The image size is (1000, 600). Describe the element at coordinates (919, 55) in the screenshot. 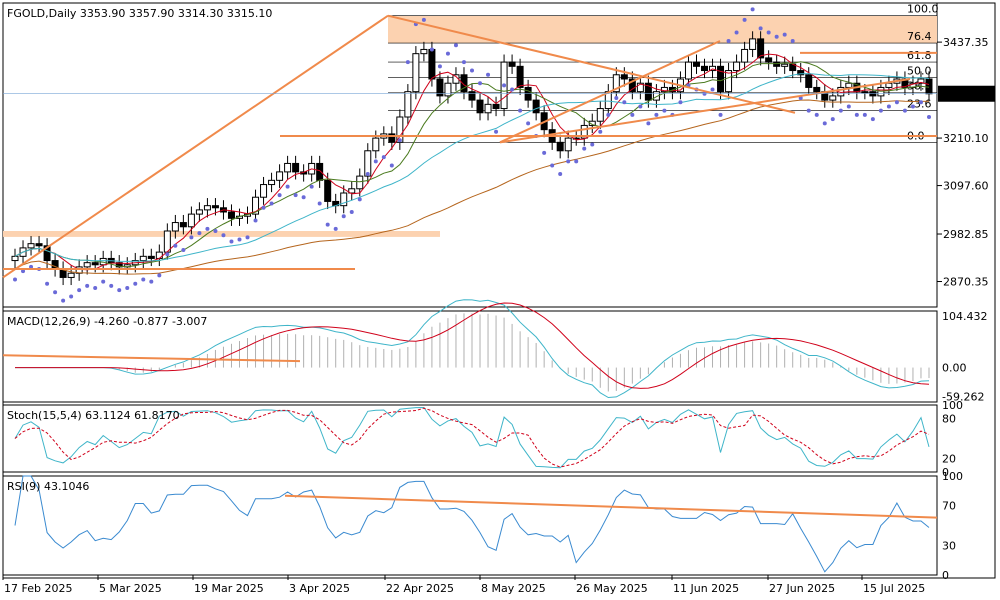

I see `fib-label: 61.8` at that location.